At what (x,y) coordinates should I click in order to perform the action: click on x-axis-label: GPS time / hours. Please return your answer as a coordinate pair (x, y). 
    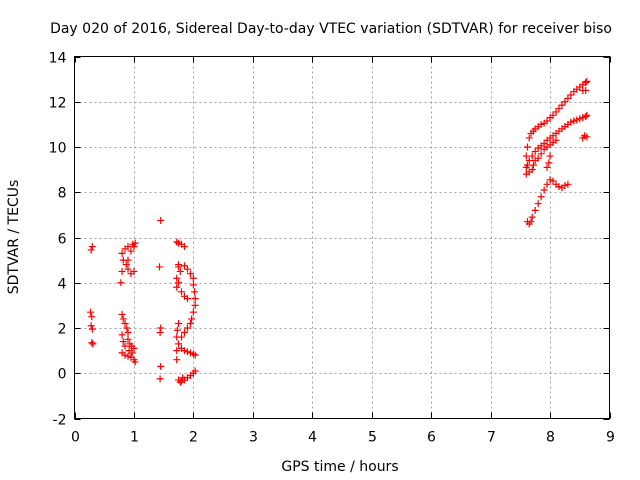
    Looking at the image, I should click on (339, 467).